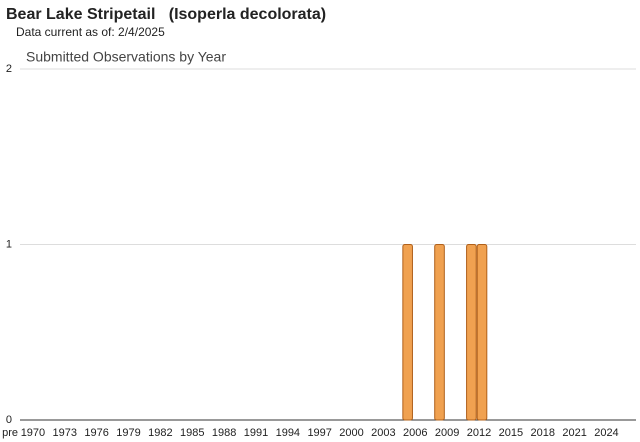 This screenshot has height=442, width=640. What do you see at coordinates (479, 433) in the screenshot?
I see `x-tick-label: 2012` at bounding box center [479, 433].